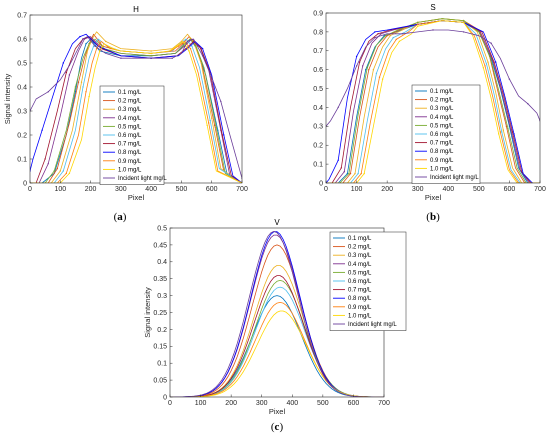  What do you see at coordinates (160, 313) in the screenshot?
I see `y-tick-label: 0.25` at bounding box center [160, 313].